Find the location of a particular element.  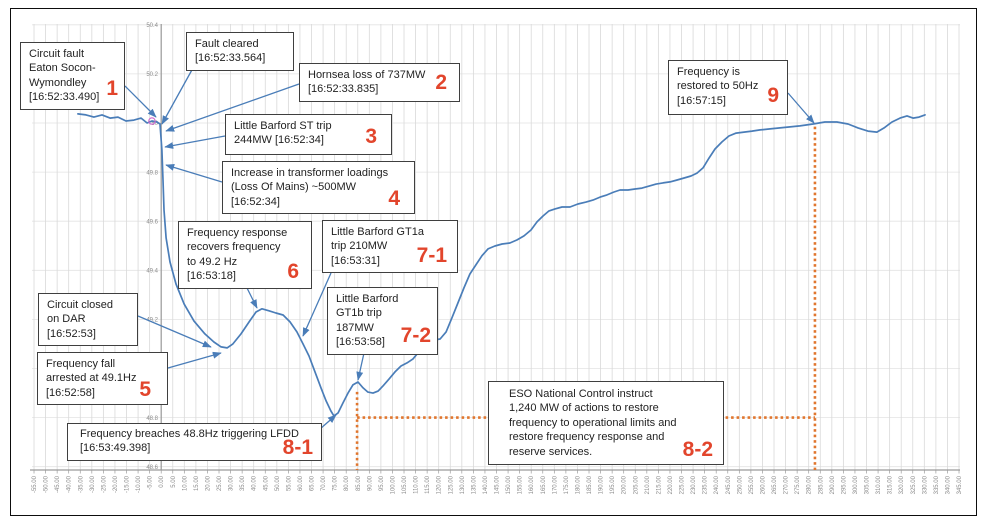

x-tick-label: 245.00 is located at coordinates (729, 484).